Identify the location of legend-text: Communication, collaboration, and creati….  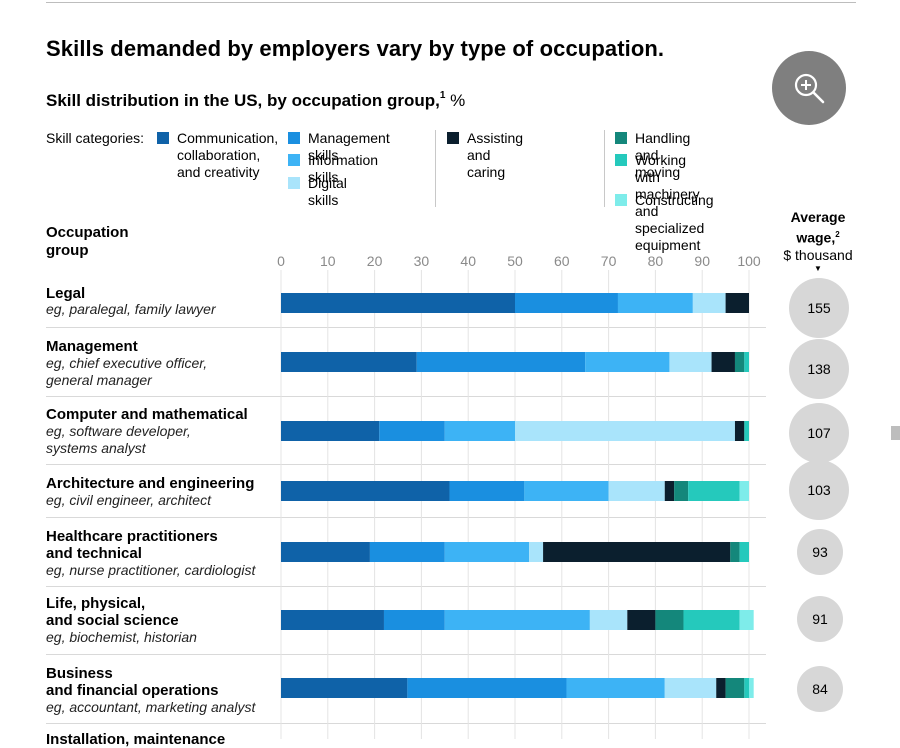
(228, 155).